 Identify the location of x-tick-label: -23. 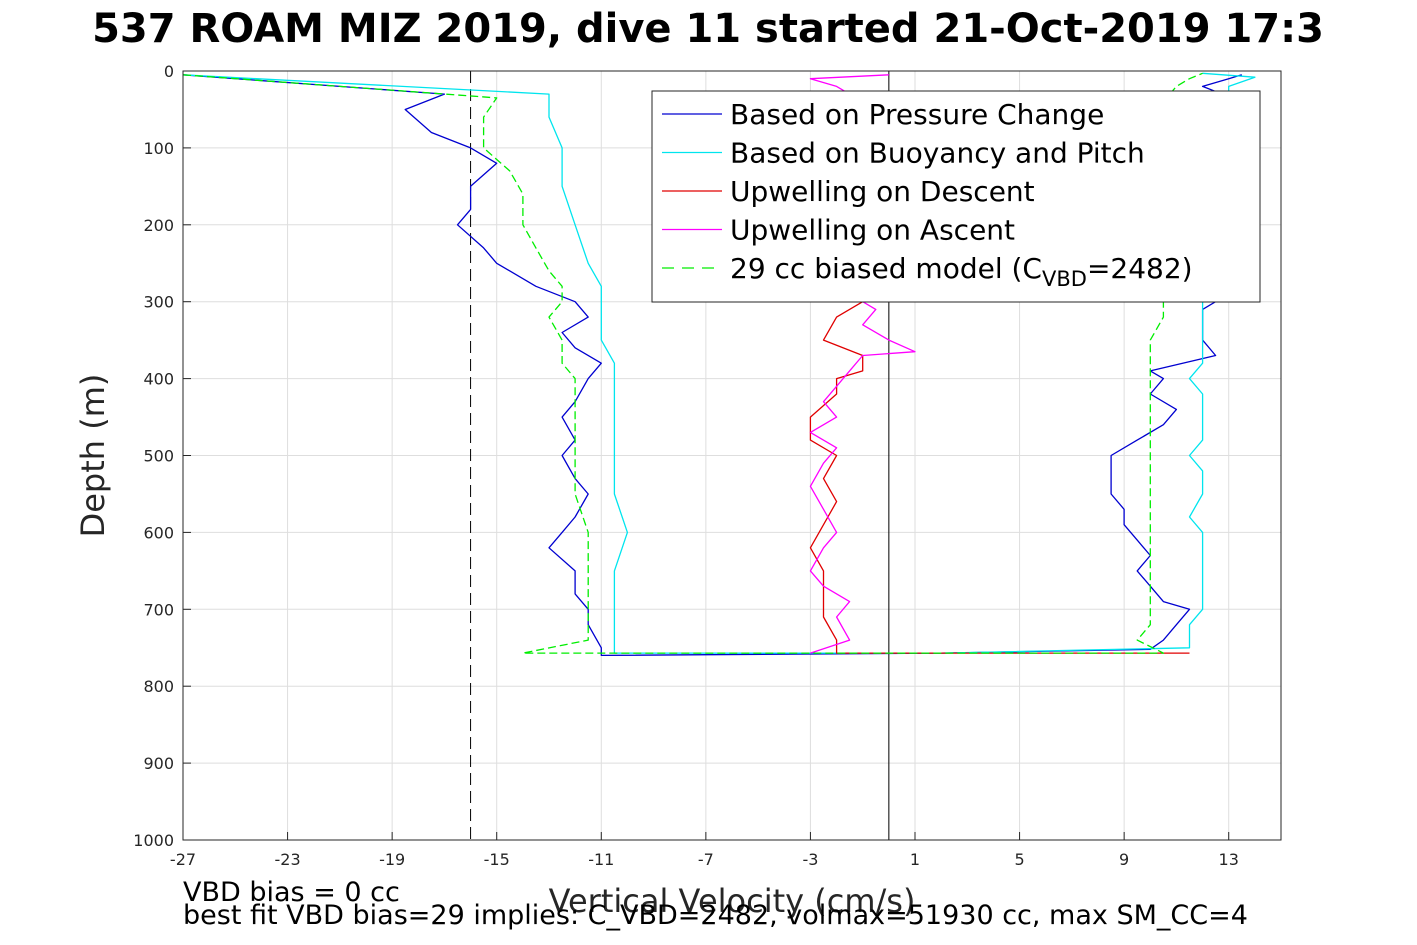
(288, 859).